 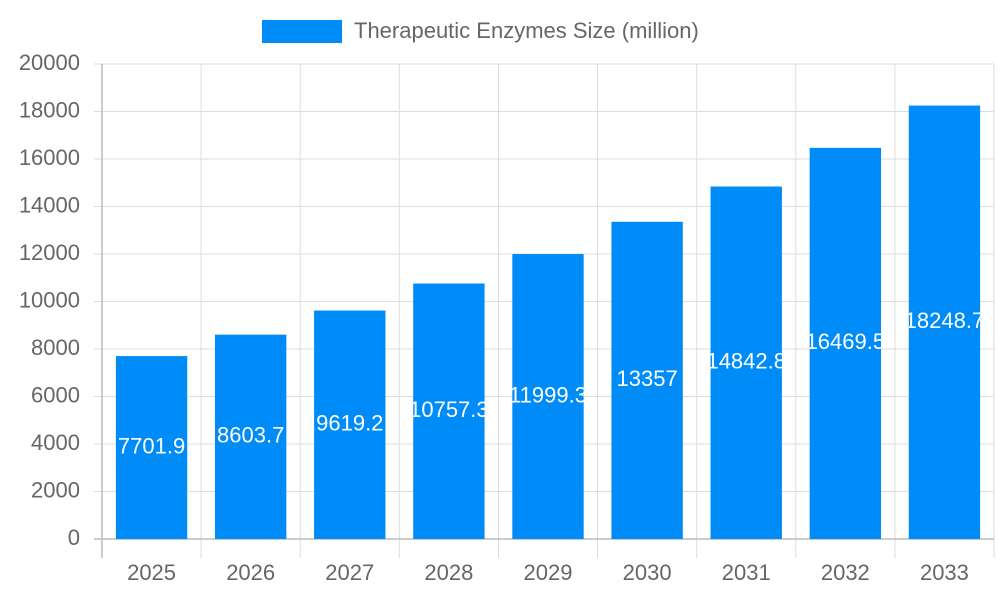 What do you see at coordinates (49, 204) in the screenshot?
I see `y-tick-label: 14000` at bounding box center [49, 204].